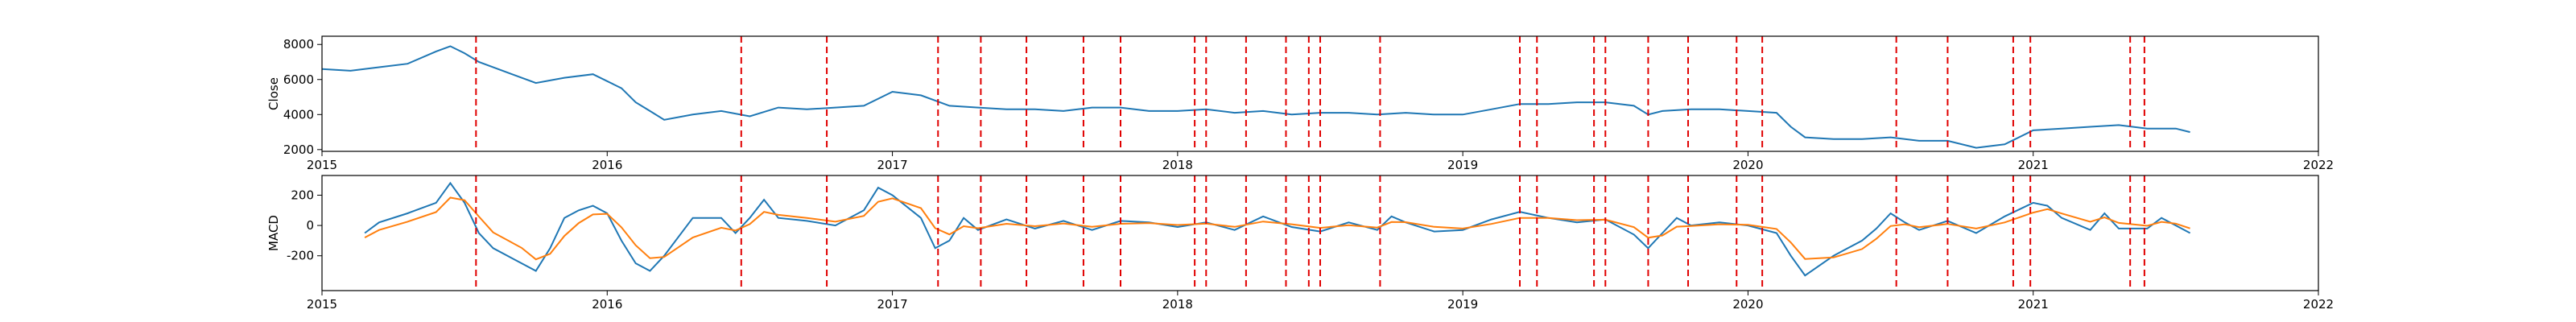 The height and width of the screenshot is (322, 2576). Describe the element at coordinates (298, 114) in the screenshot. I see `y-tick-label: 4000` at that location.